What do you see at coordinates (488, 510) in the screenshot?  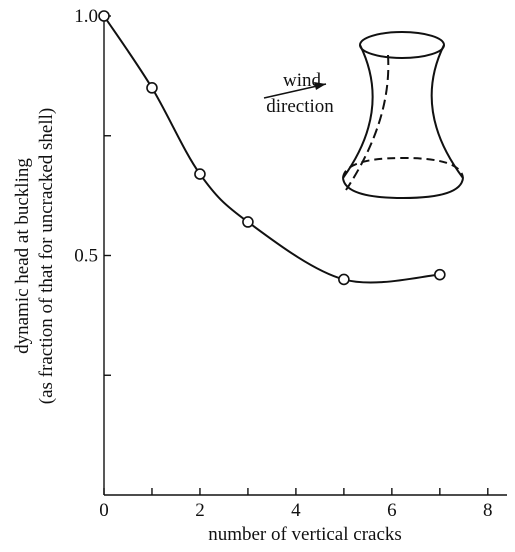 I see `x-tick-label: 8` at bounding box center [488, 510].